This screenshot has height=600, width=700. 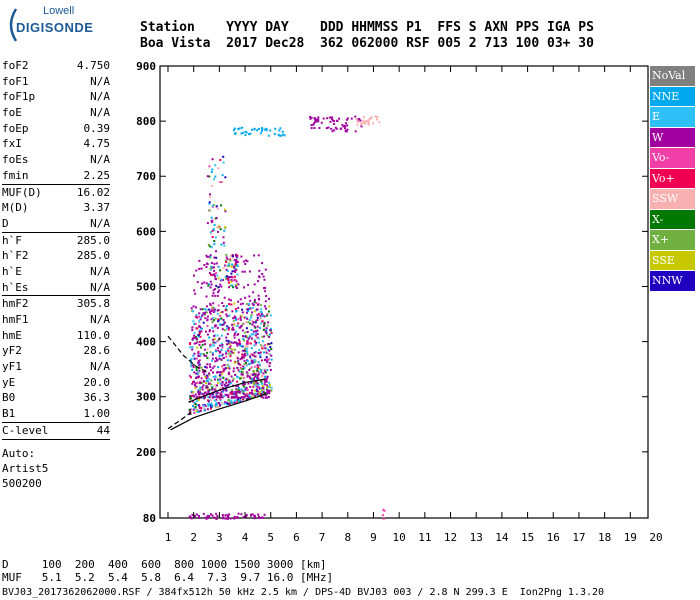 I want to click on param-name: fmin, so click(x=15, y=175).